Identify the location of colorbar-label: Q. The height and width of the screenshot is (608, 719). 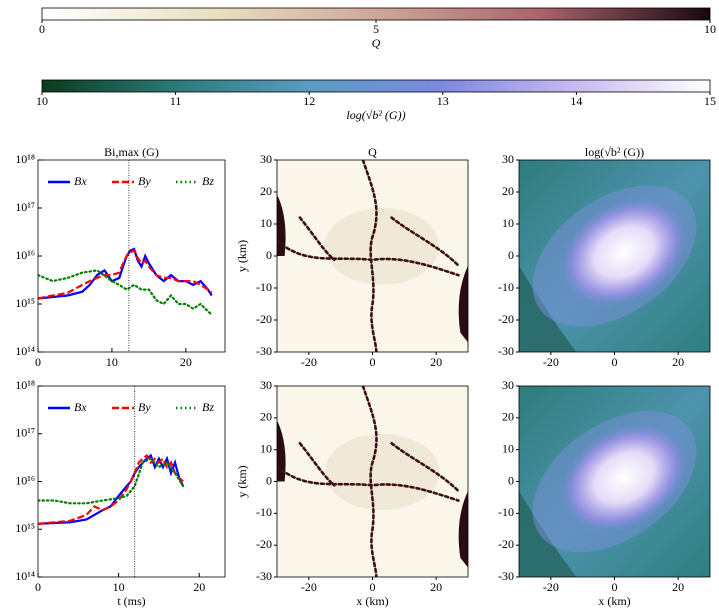
(376, 43).